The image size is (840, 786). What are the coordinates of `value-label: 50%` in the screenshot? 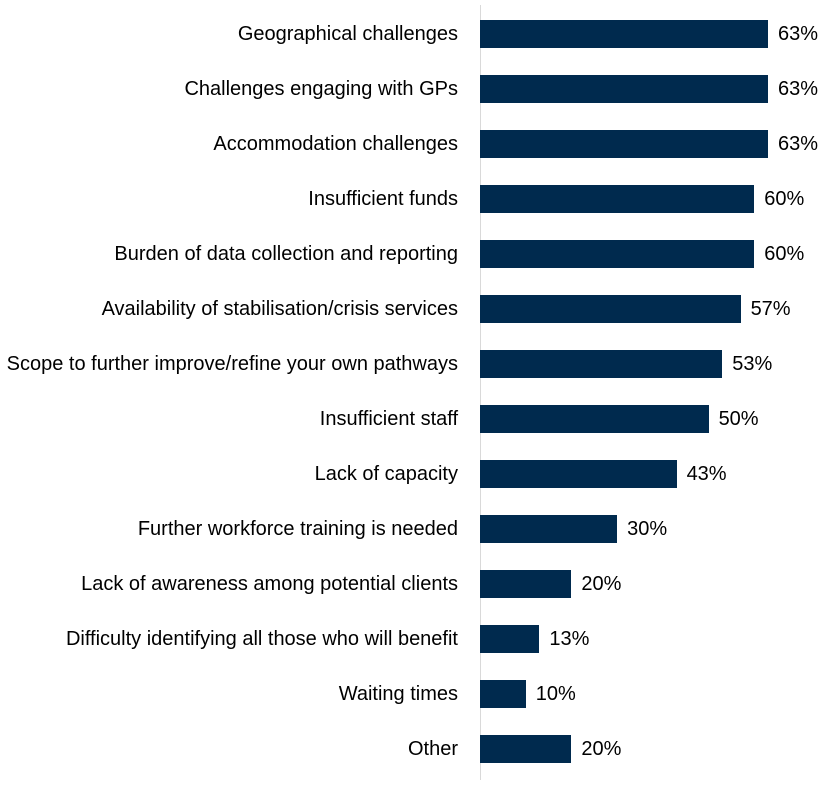 It's located at (738, 419).